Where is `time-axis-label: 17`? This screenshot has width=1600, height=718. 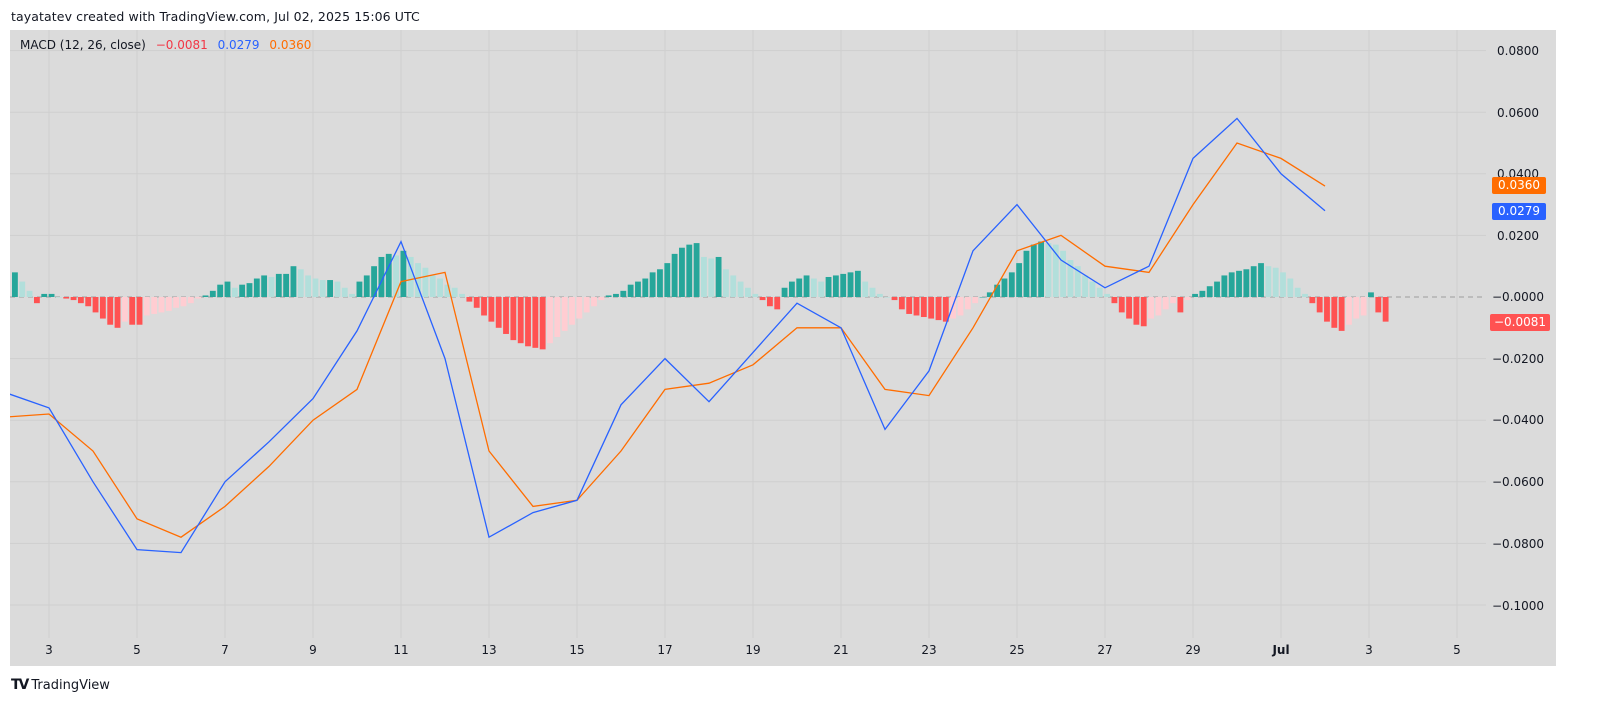
time-axis-label: 17 is located at coordinates (665, 650).